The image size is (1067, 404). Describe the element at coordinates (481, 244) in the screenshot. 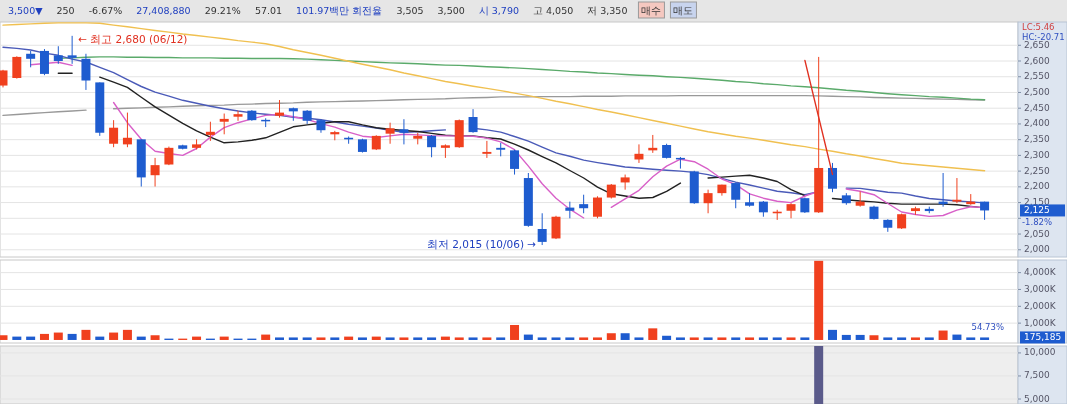

I see `annotation: 최저 2,015 (10/06) →` at that location.